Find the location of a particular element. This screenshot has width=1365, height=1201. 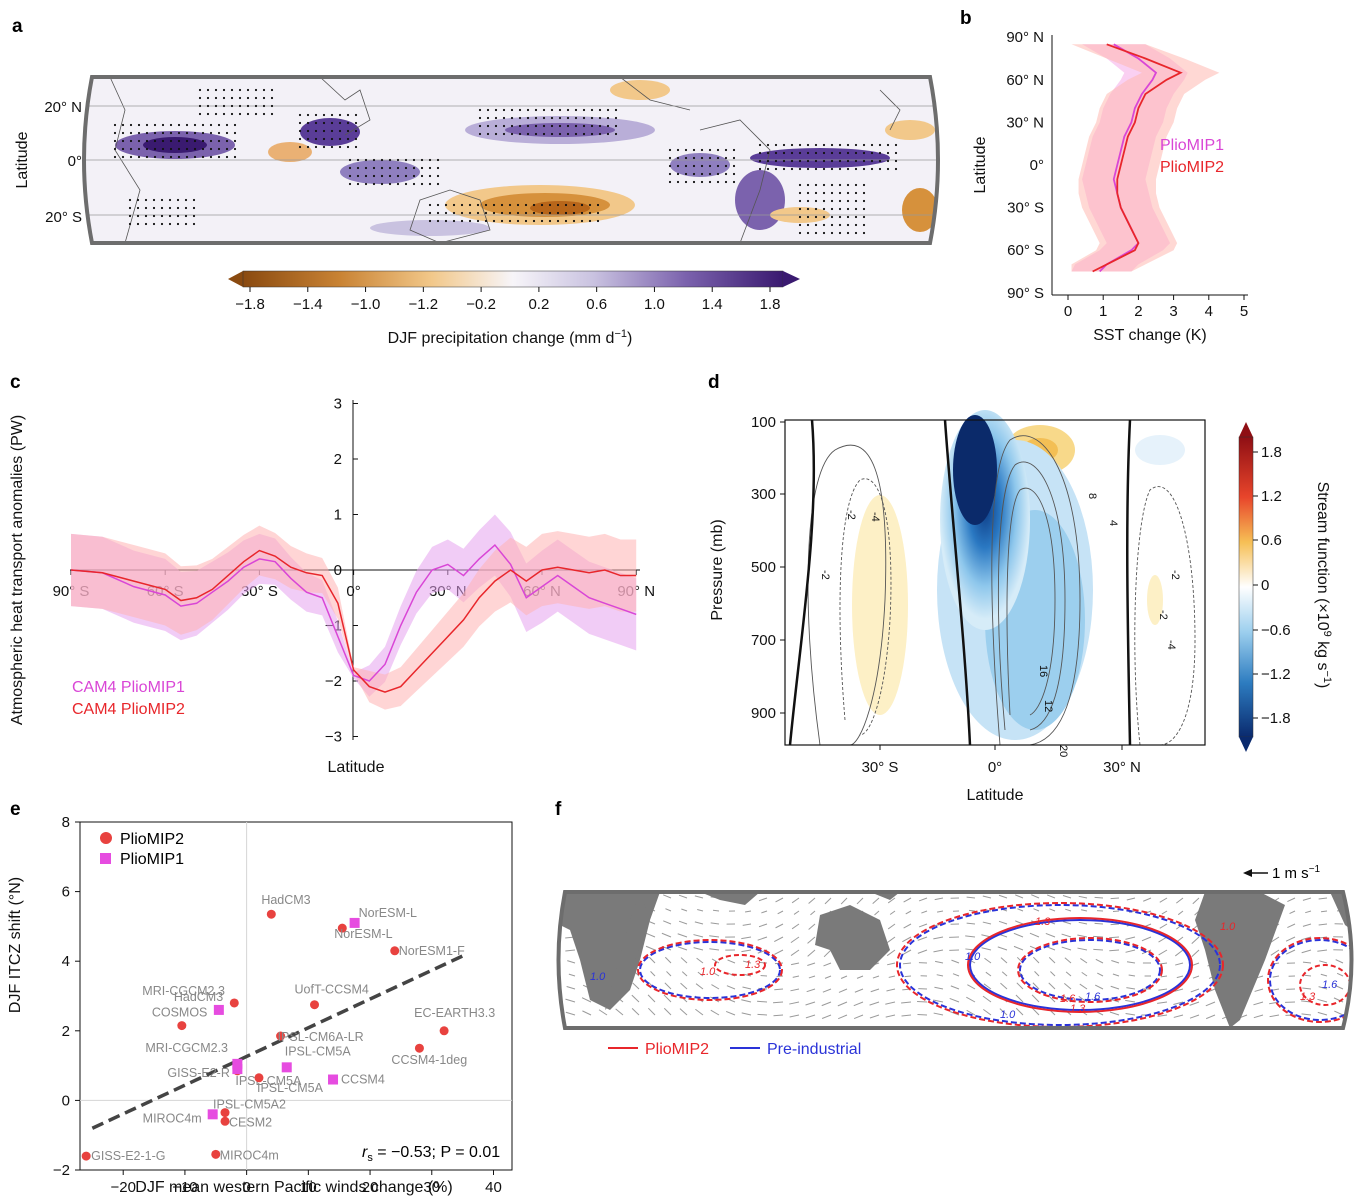

colorbar-d-tick: 1.8 is located at coordinates (1271, 452).